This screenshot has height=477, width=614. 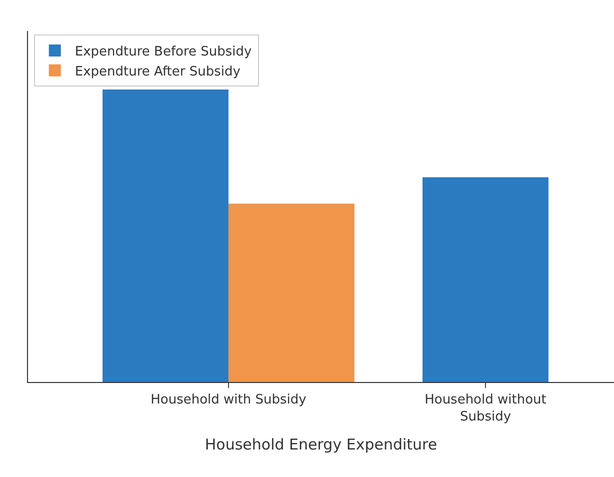 What do you see at coordinates (163, 52) in the screenshot?
I see `legend-label: Expendture Before Subsidy` at bounding box center [163, 52].